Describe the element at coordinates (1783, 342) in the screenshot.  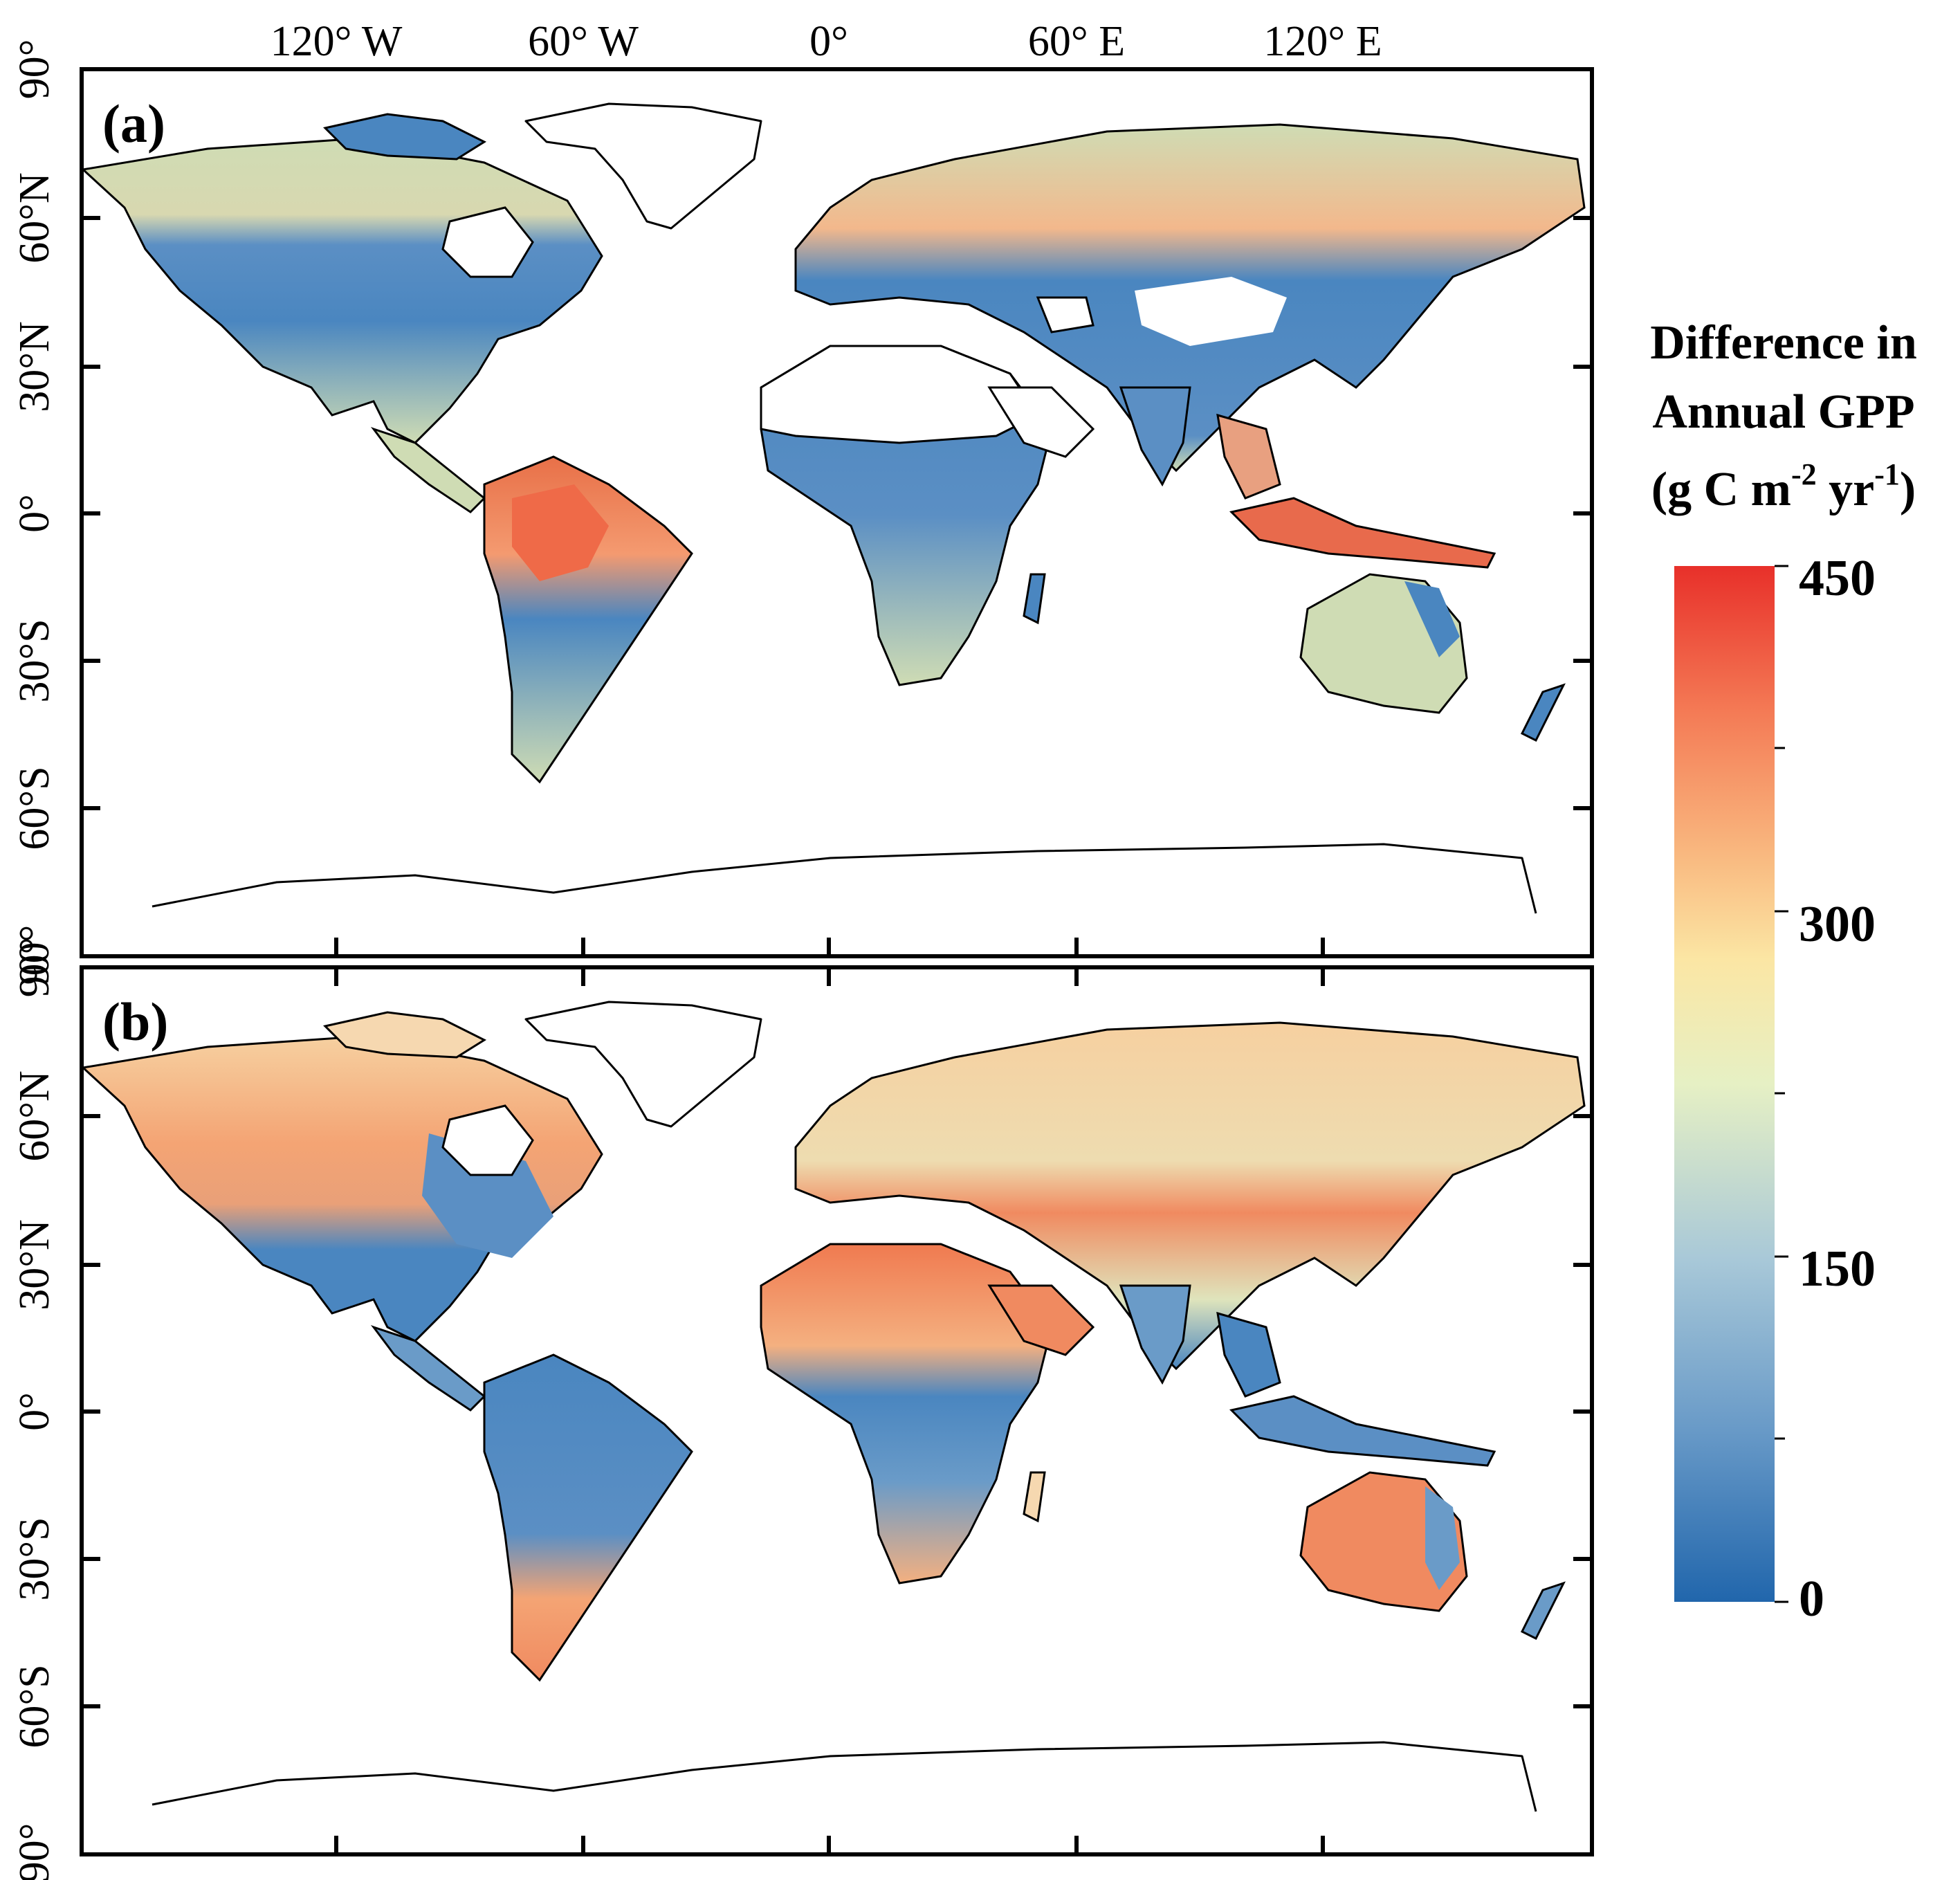
I see `colorbar-title-line1: Difference in` at that location.